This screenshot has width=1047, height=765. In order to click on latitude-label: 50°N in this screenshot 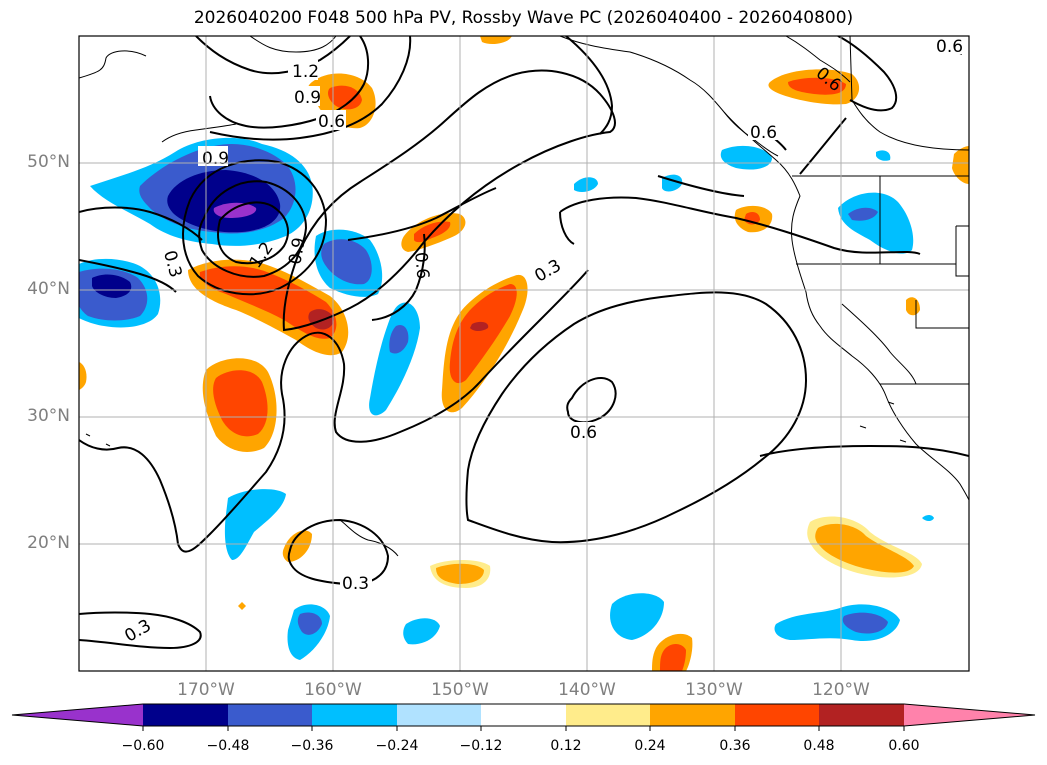, I will do `click(48, 162)`.